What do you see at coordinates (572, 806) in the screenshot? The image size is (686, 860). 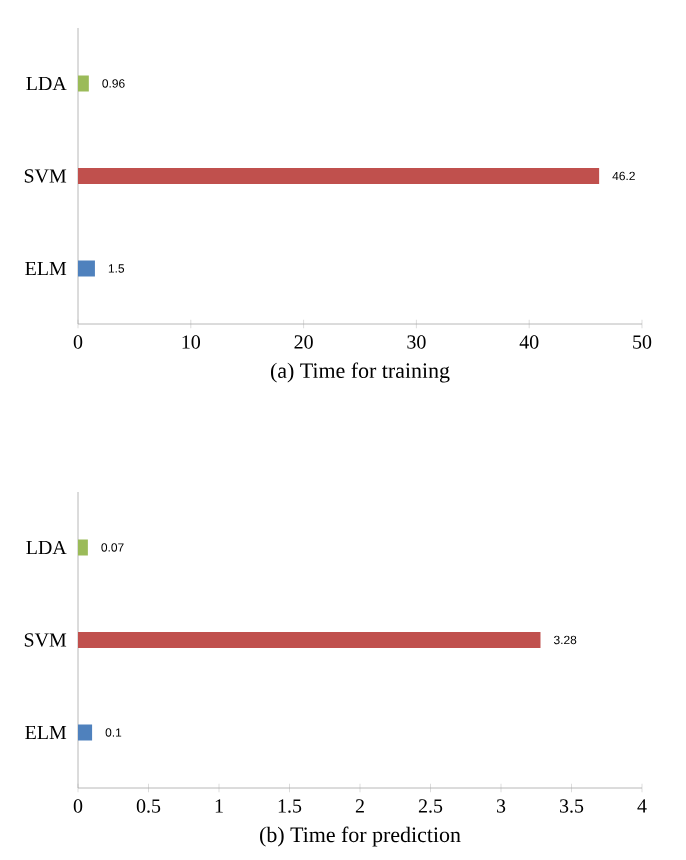 I see `x-tick-label: 3.5` at bounding box center [572, 806].